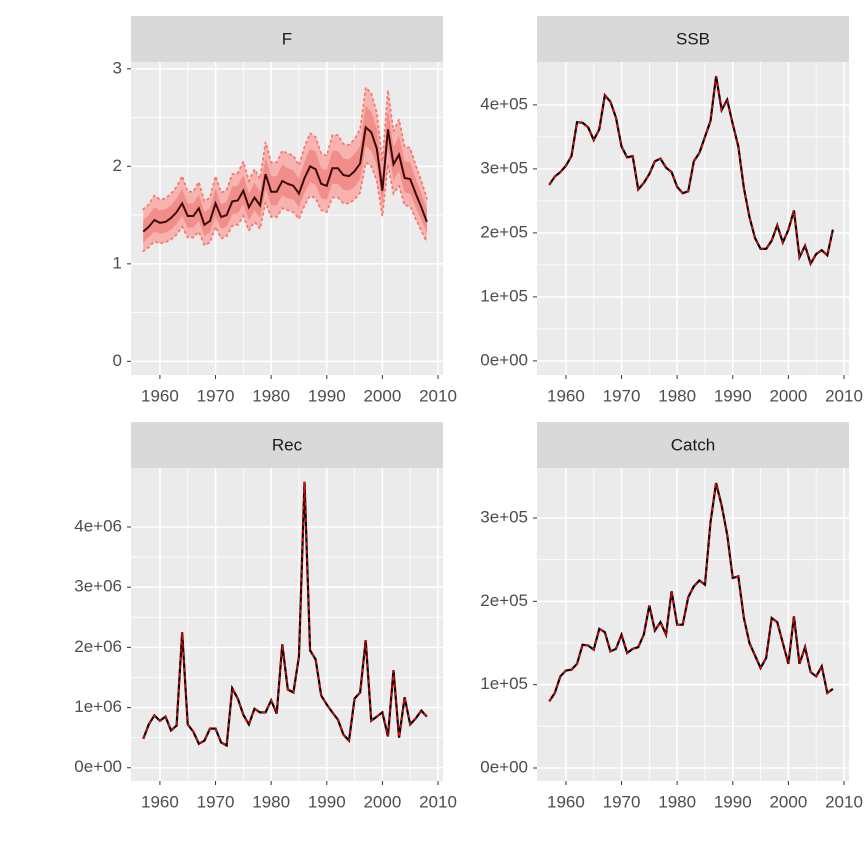 The width and height of the screenshot is (864, 864). I want to click on panel-title: Rec, so click(287, 444).